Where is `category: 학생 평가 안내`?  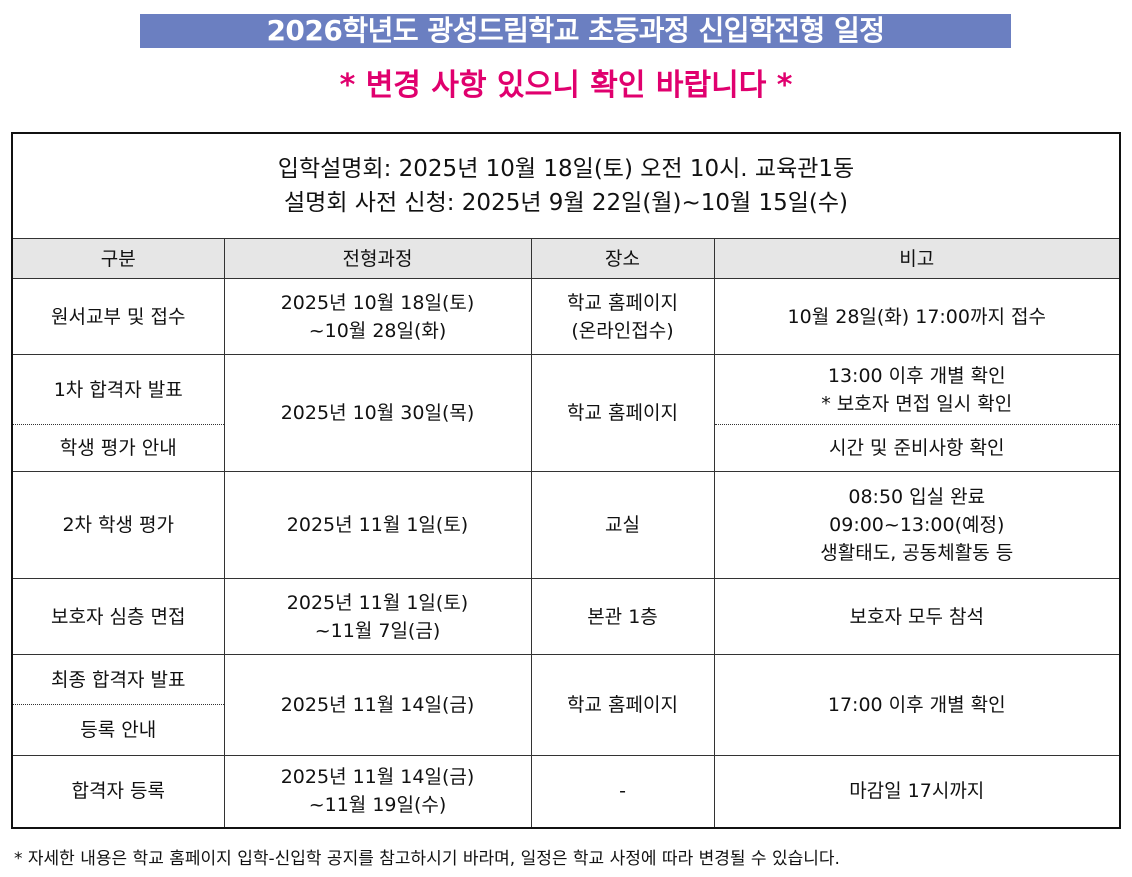 category: 학생 평가 안내 is located at coordinates (118, 448).